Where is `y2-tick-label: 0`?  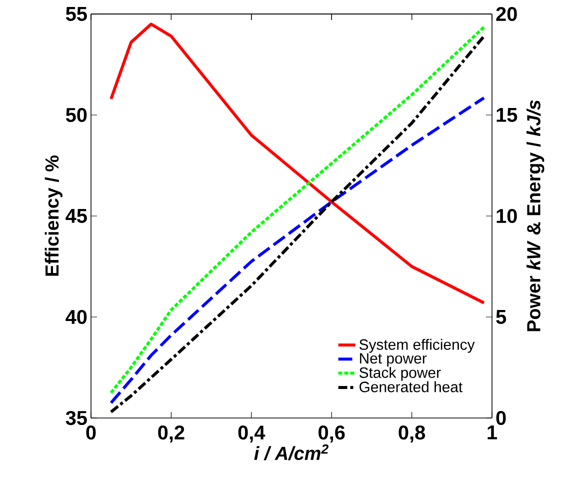
y2-tick-label: 0 is located at coordinates (501, 418).